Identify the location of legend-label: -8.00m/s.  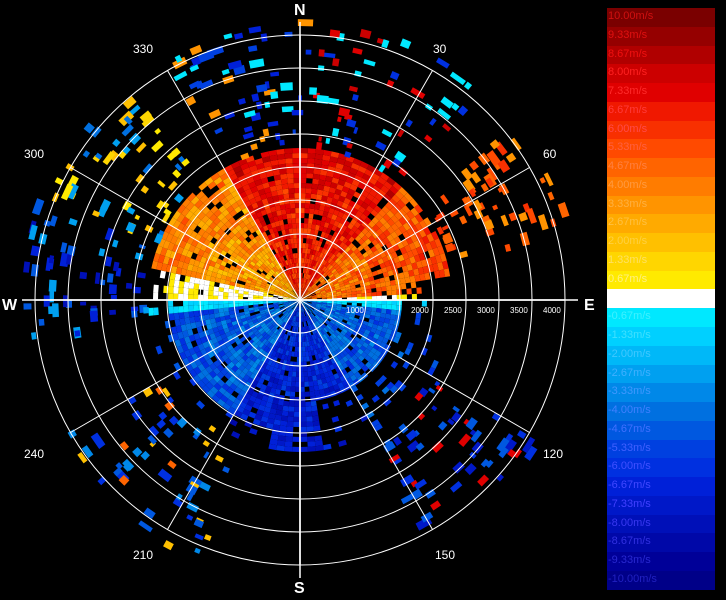
(629, 522).